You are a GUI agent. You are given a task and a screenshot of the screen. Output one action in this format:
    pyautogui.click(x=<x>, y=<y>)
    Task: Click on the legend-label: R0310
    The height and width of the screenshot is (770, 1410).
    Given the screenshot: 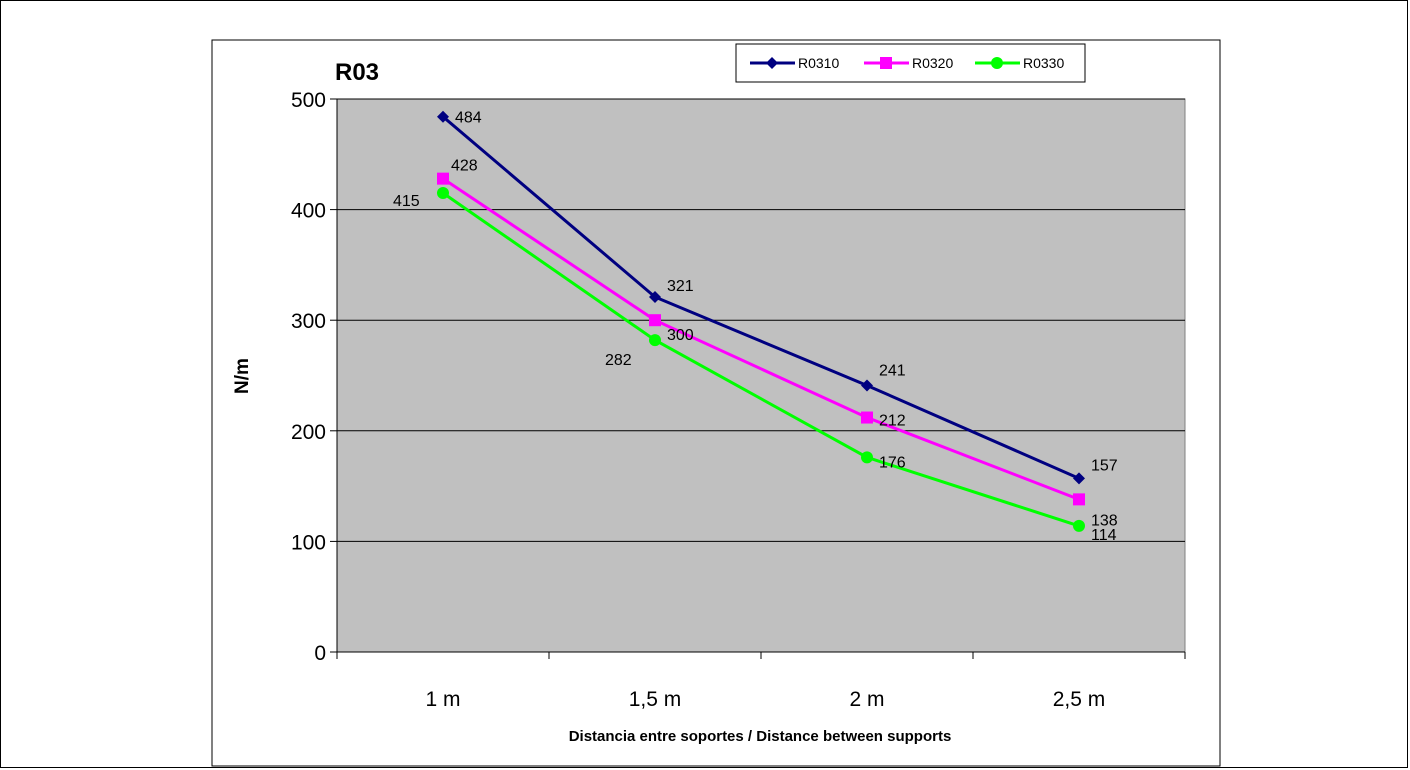 What is the action you would take?
    pyautogui.click(x=818, y=63)
    